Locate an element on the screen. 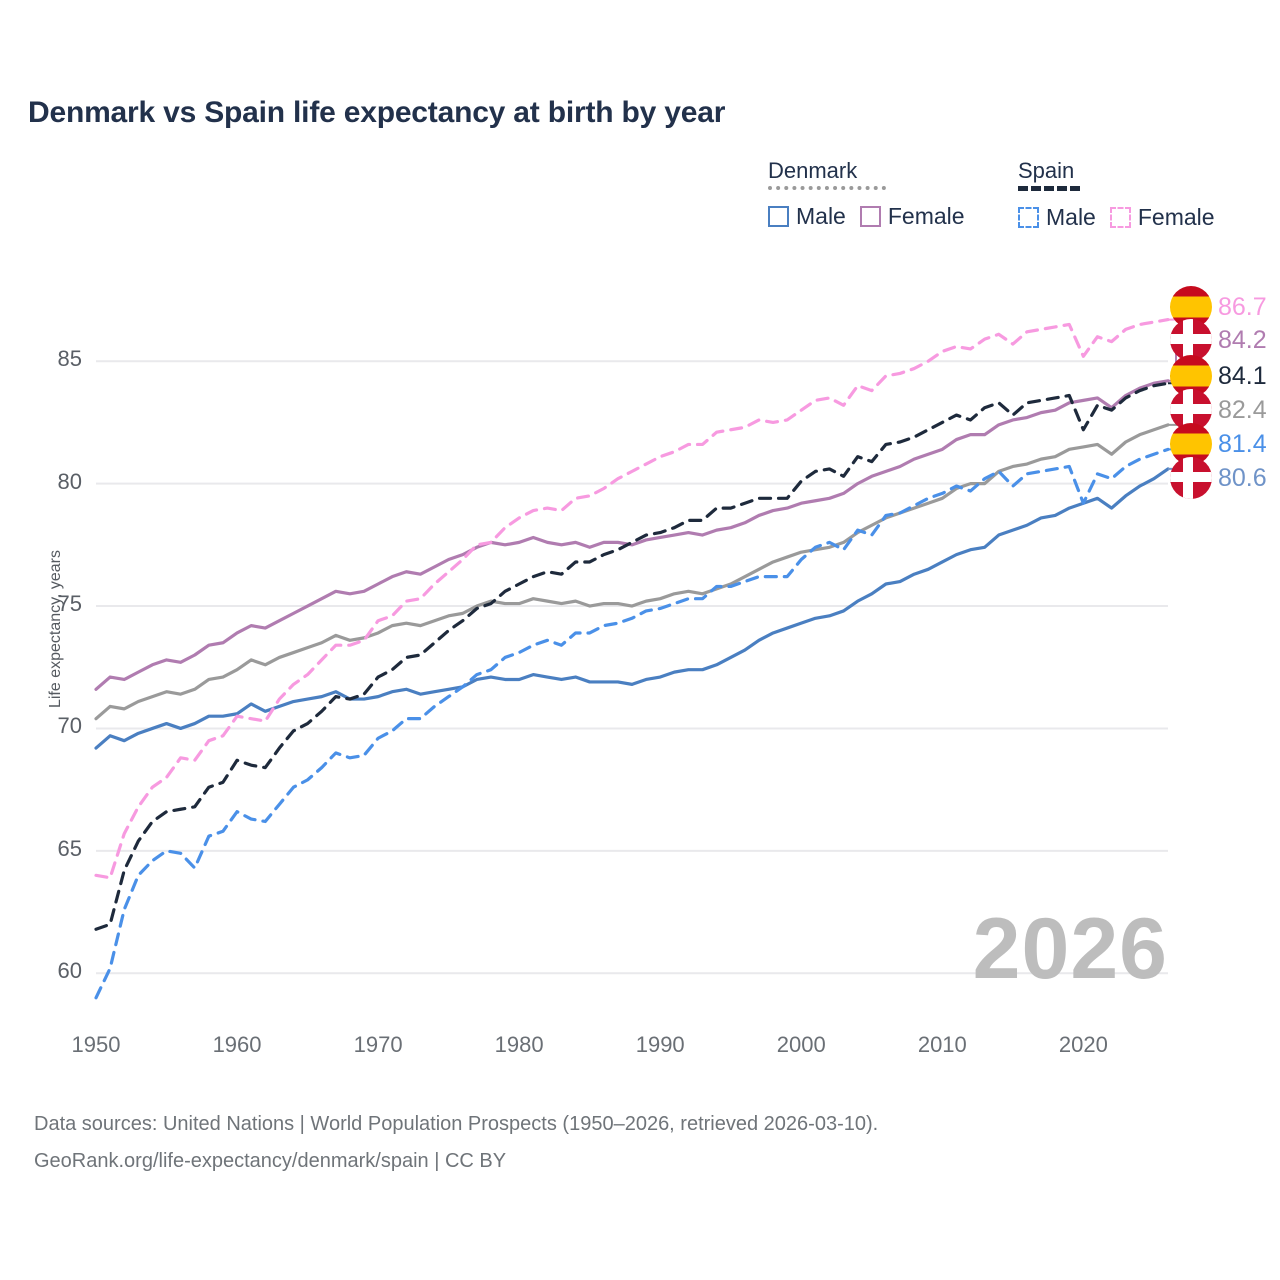 The width and height of the screenshot is (1280, 1280). x-tick-1970: 1970 is located at coordinates (378, 1044).